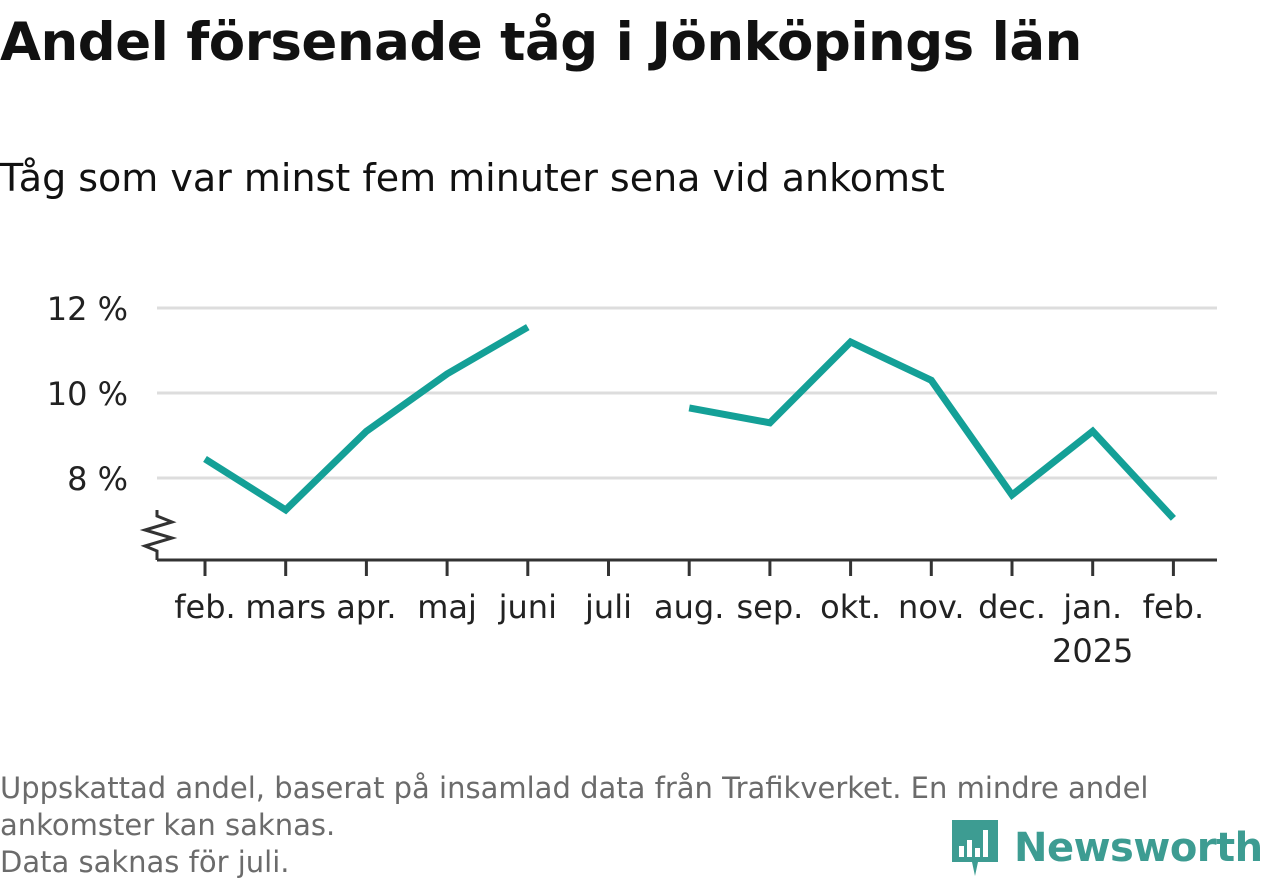  I want to click on y-tick-label-10: 10 %, so click(87, 394).